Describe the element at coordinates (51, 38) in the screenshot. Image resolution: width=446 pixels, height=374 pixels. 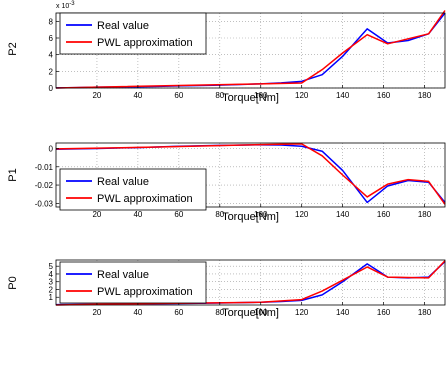
I see `y-tick-label: 6` at that location.